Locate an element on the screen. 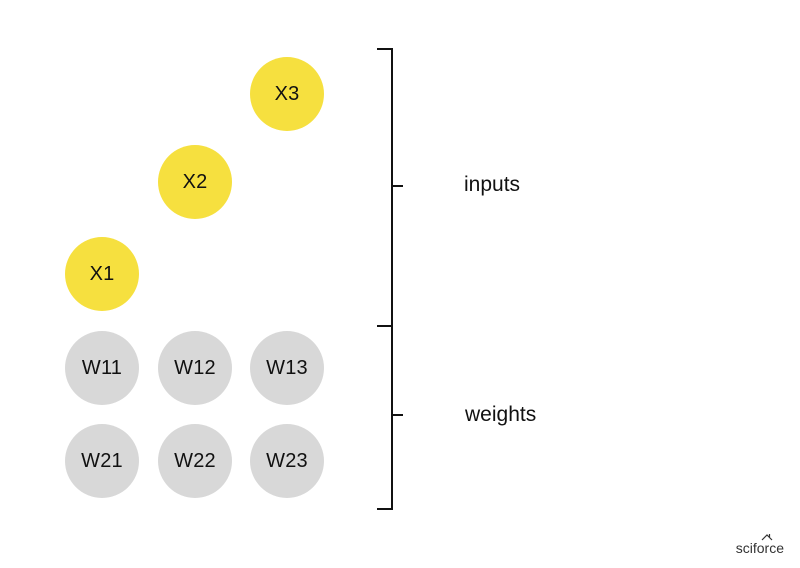 Image resolution: width=800 pixels, height=568 pixels. sciforce-logo: sciforce is located at coordinates (759, 545).